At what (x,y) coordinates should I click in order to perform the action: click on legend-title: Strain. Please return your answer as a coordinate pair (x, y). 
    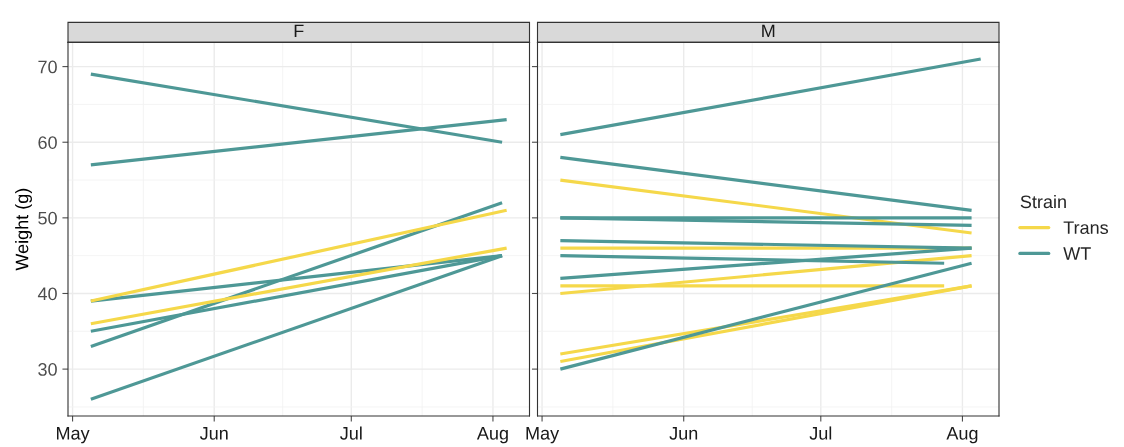
    Looking at the image, I should click on (1043, 201).